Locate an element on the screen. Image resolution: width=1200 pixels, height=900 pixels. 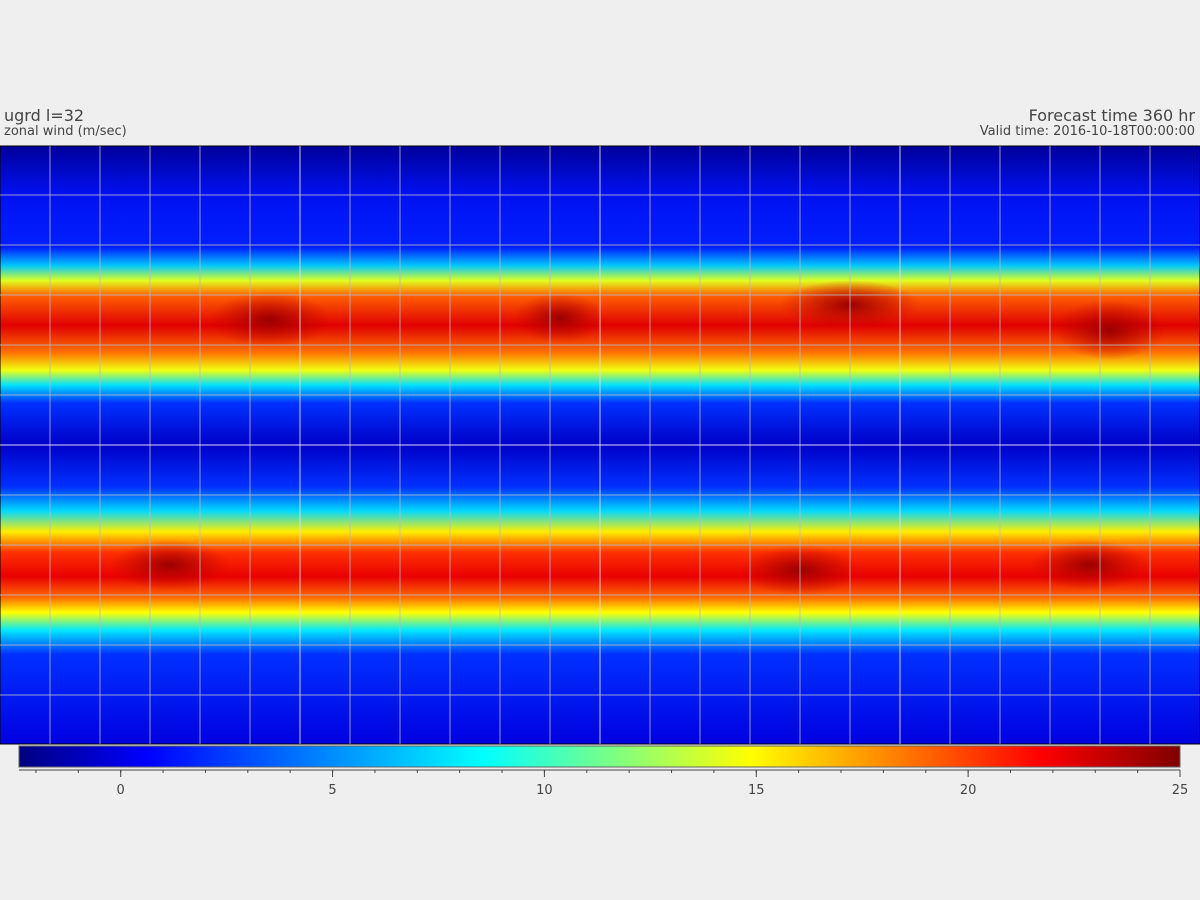
colorbar-scale is located at coordinates (599, 756).